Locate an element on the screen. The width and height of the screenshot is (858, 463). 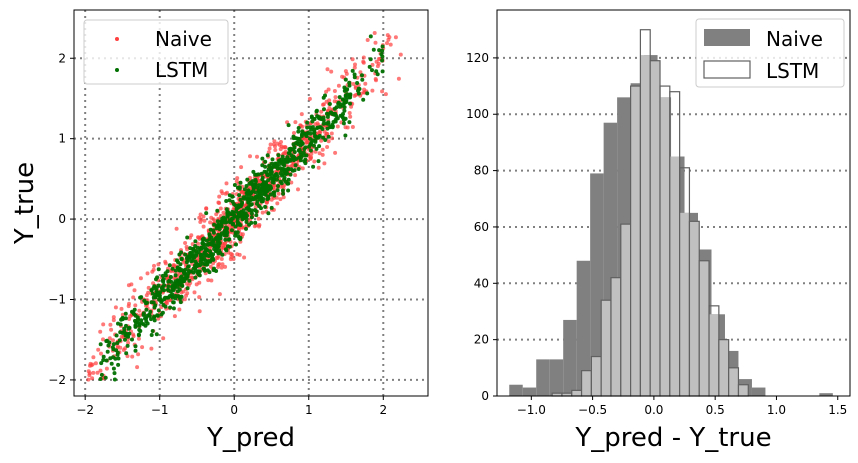
histogram-xtick-label: 1.5 is located at coordinates (837, 410).